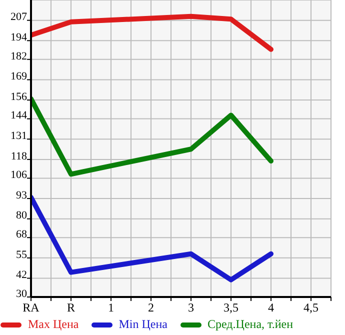  I want to click on x-tick-label: 3, so click(191, 307).